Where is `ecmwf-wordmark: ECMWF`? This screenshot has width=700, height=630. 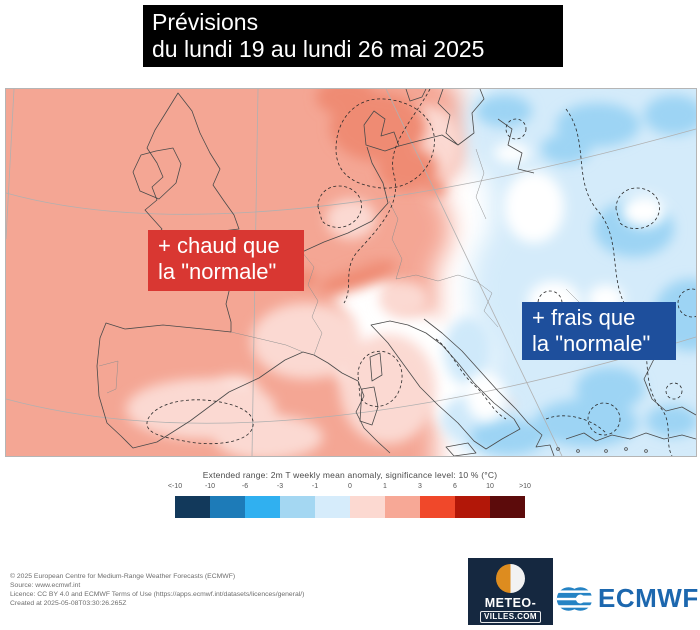
ecmwf-wordmark: ECMWF is located at coordinates (648, 598).